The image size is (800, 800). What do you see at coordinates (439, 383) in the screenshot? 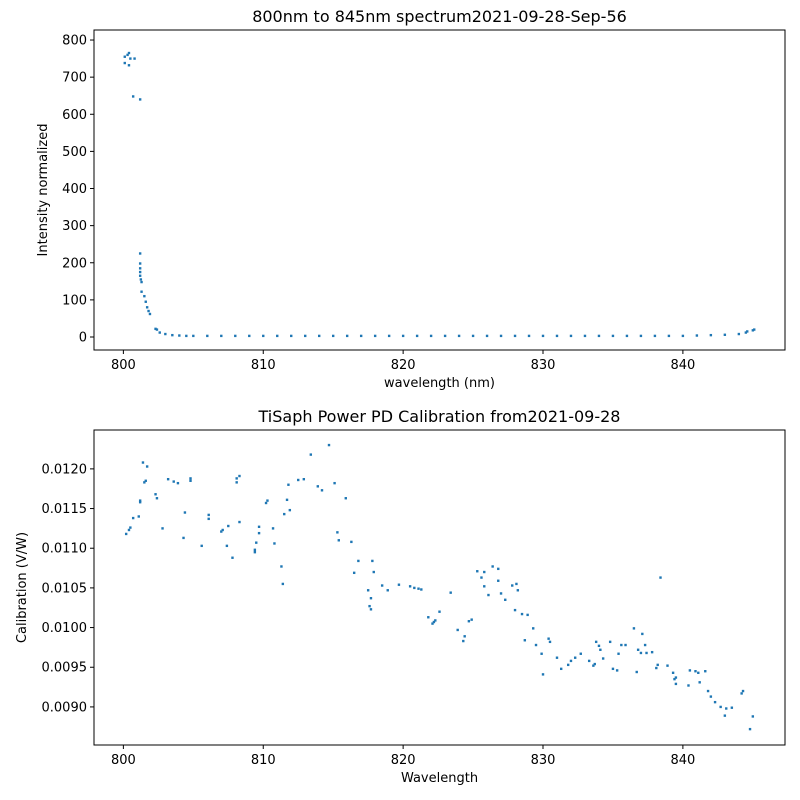
I see `x-axis-label: wavelength (nm)` at bounding box center [439, 383].